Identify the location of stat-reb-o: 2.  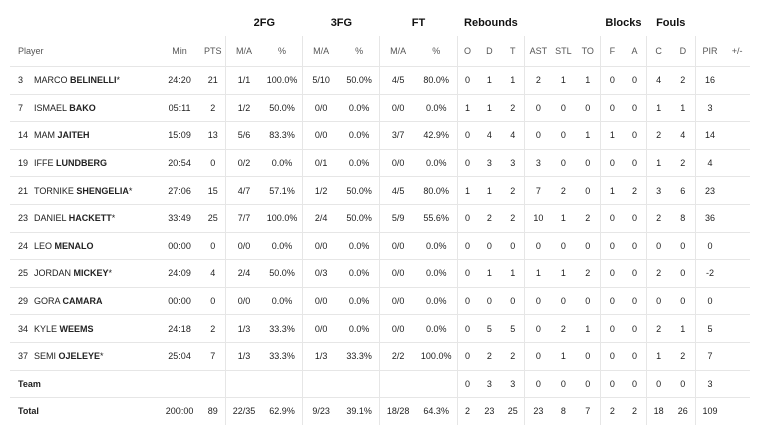
(467, 411).